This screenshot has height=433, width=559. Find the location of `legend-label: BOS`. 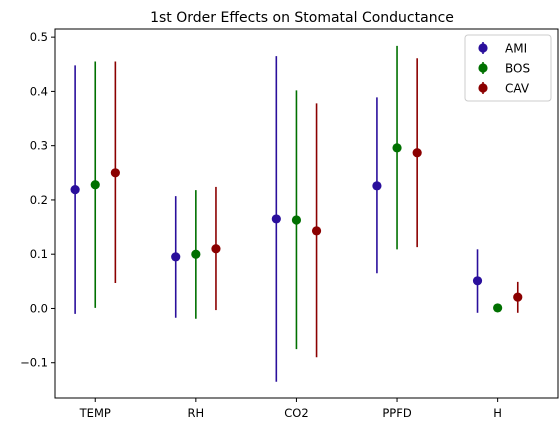

legend-label: BOS is located at coordinates (517, 69).